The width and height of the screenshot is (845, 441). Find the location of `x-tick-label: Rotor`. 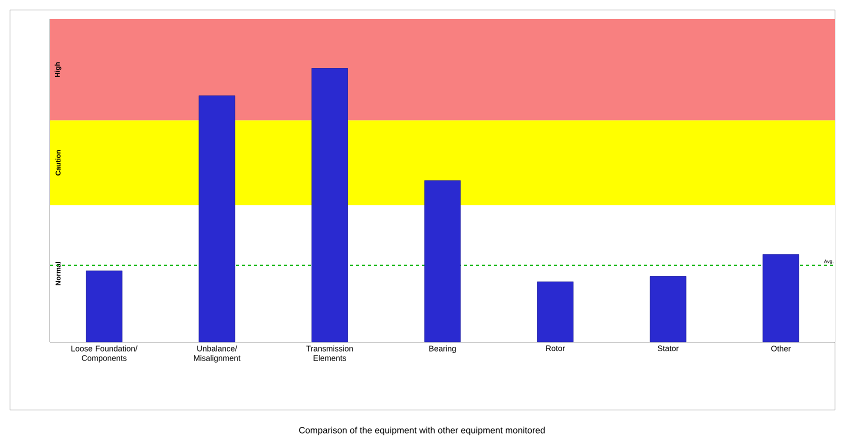

x-tick-label: Rotor is located at coordinates (555, 349).